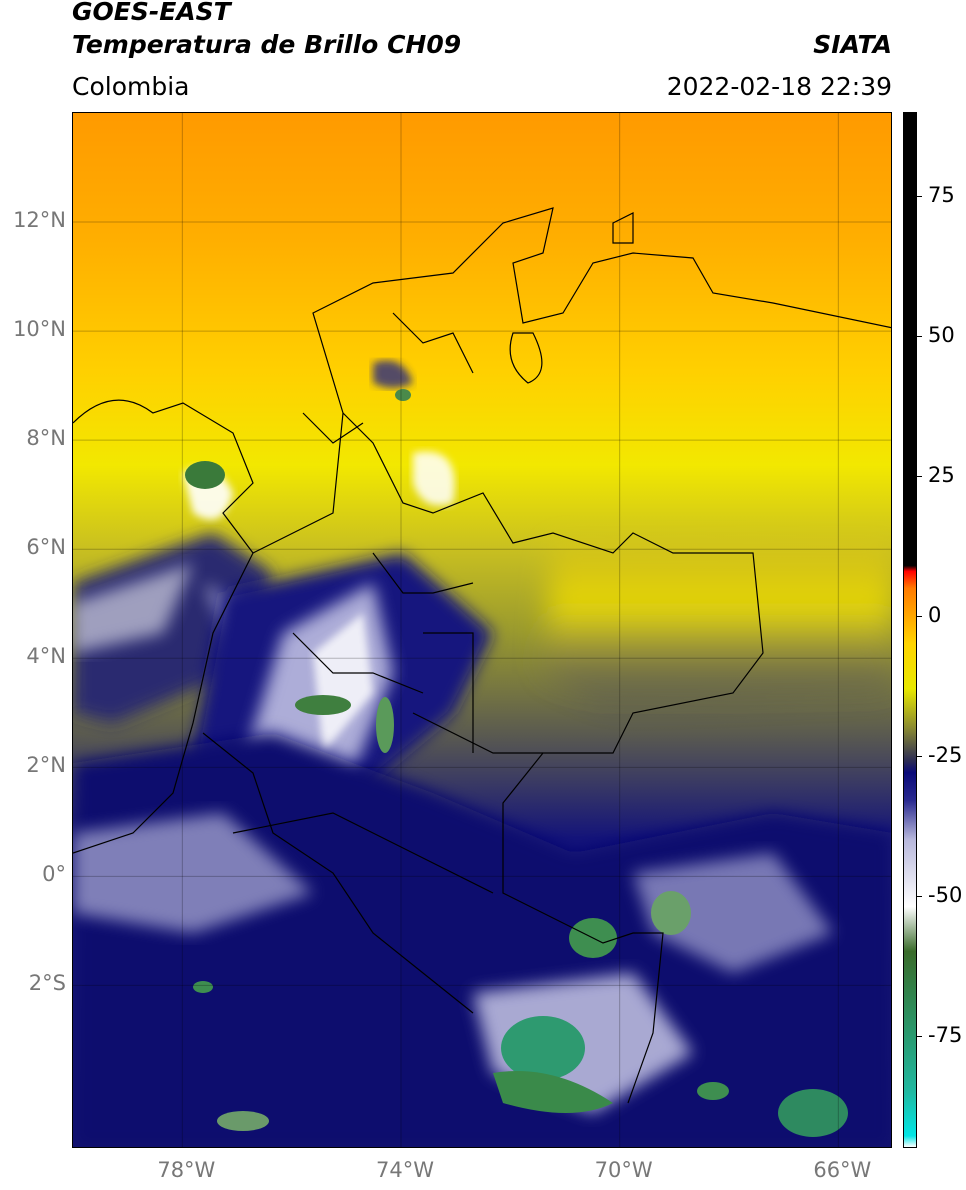  What do you see at coordinates (941, 475) in the screenshot?
I see `colorbar-label: 25` at bounding box center [941, 475].